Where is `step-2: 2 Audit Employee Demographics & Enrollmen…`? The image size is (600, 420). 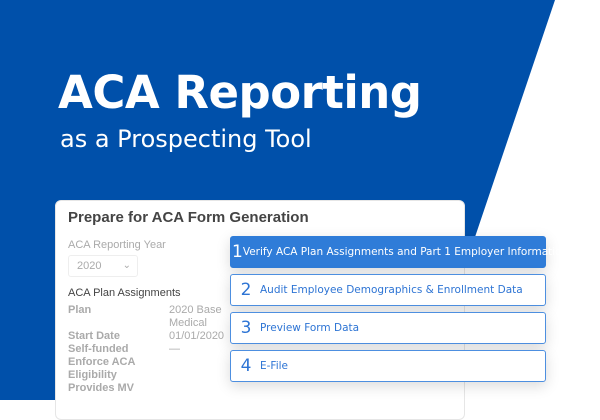
step-2: 2 Audit Employee Demographics & Enrollmen… is located at coordinates (388, 290).